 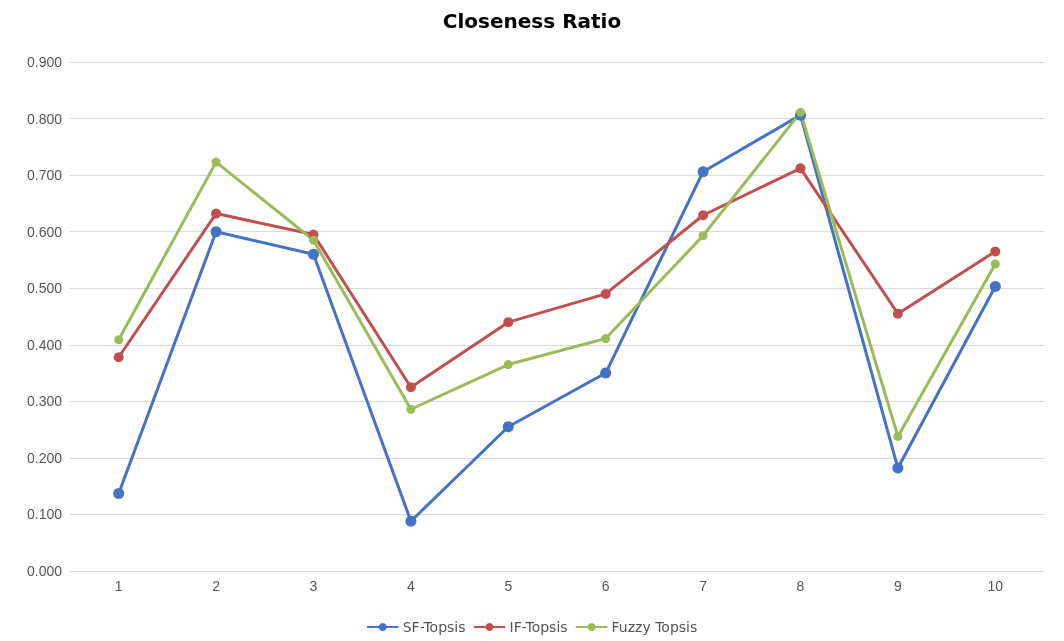 What do you see at coordinates (216, 586) in the screenshot?
I see `x-tick-label: 2` at bounding box center [216, 586].